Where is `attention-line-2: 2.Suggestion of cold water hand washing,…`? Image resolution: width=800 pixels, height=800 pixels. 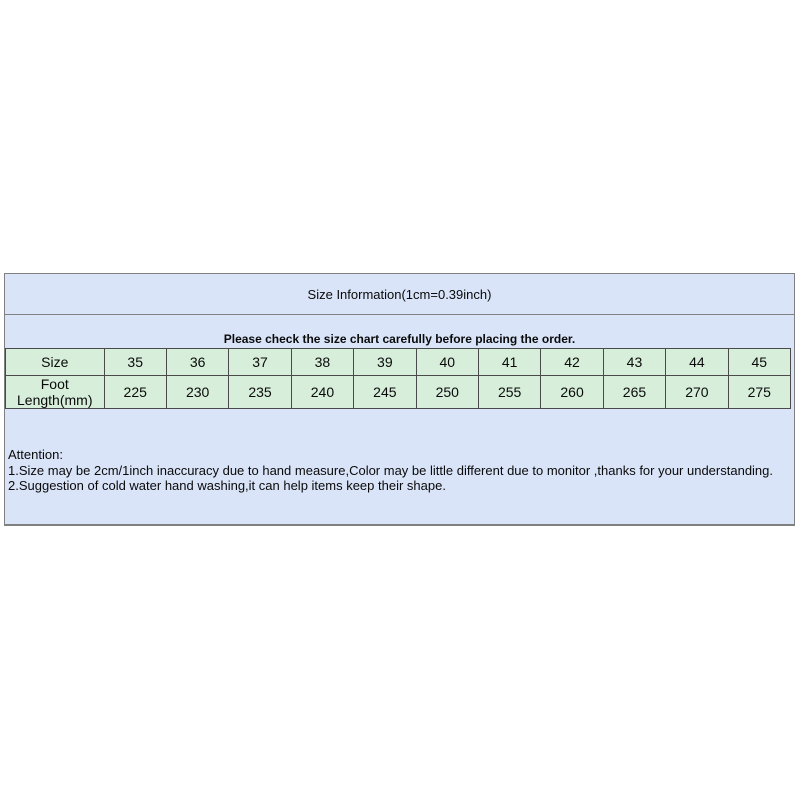
attention-line-2: 2.Suggestion of cold water hand washing,… is located at coordinates (227, 485).